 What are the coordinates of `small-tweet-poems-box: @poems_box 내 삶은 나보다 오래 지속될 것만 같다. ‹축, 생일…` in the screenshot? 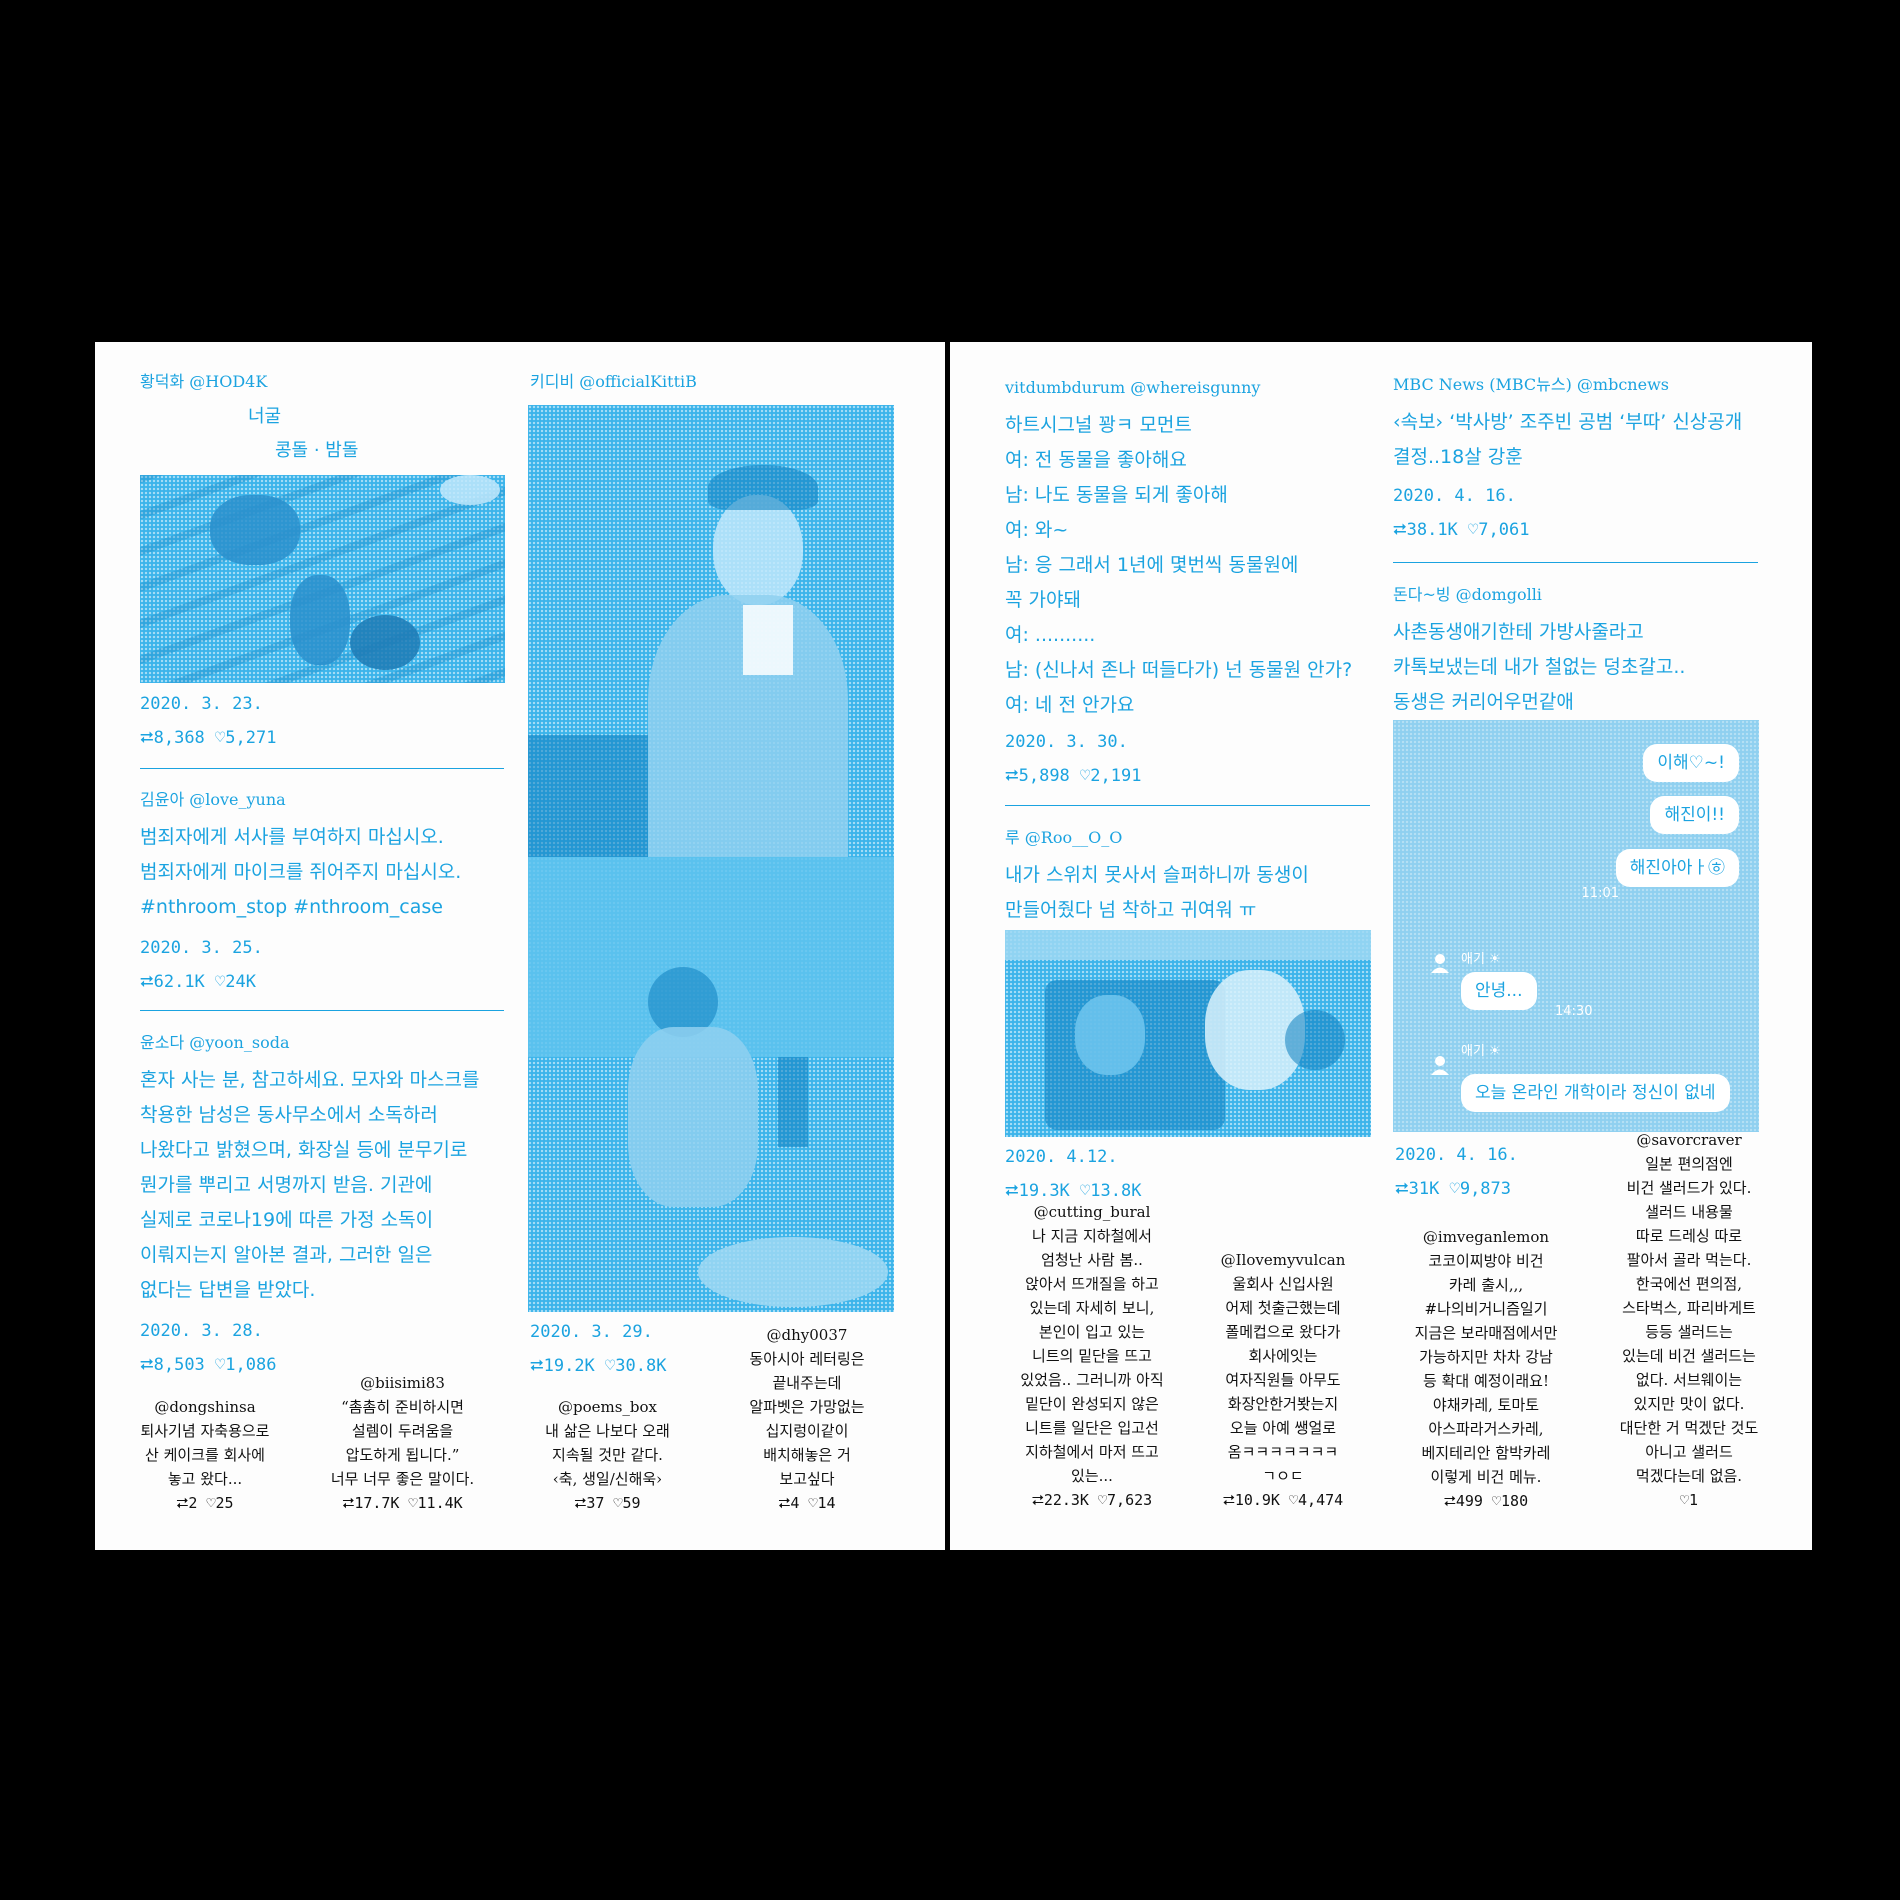 It's located at (607, 1455).